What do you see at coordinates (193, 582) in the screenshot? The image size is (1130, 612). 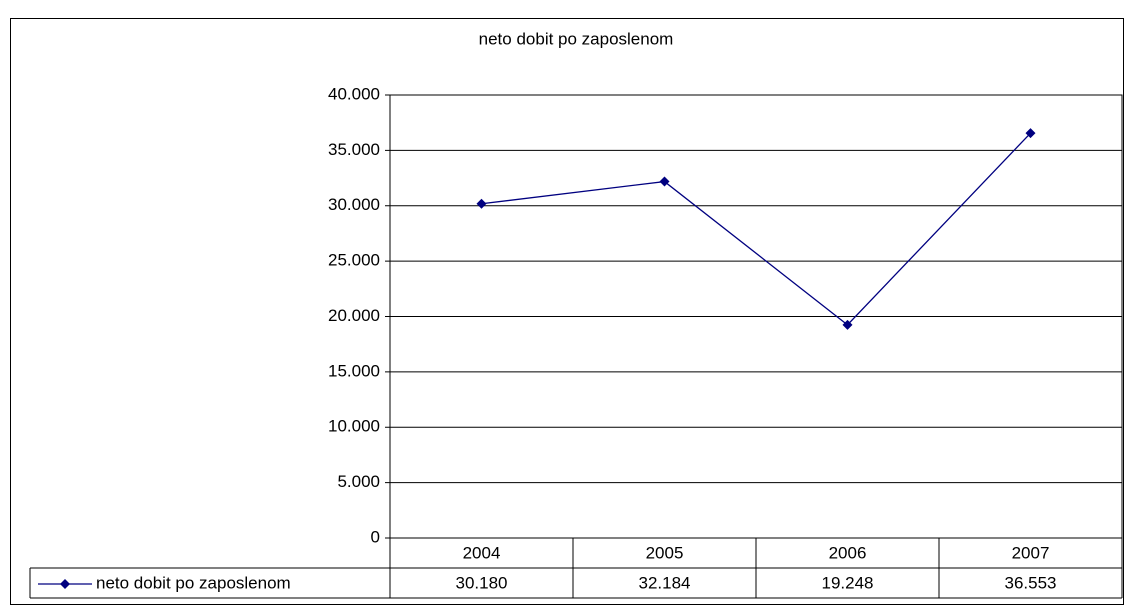 I see `legend-label: neto dobit po zaposlenom` at bounding box center [193, 582].